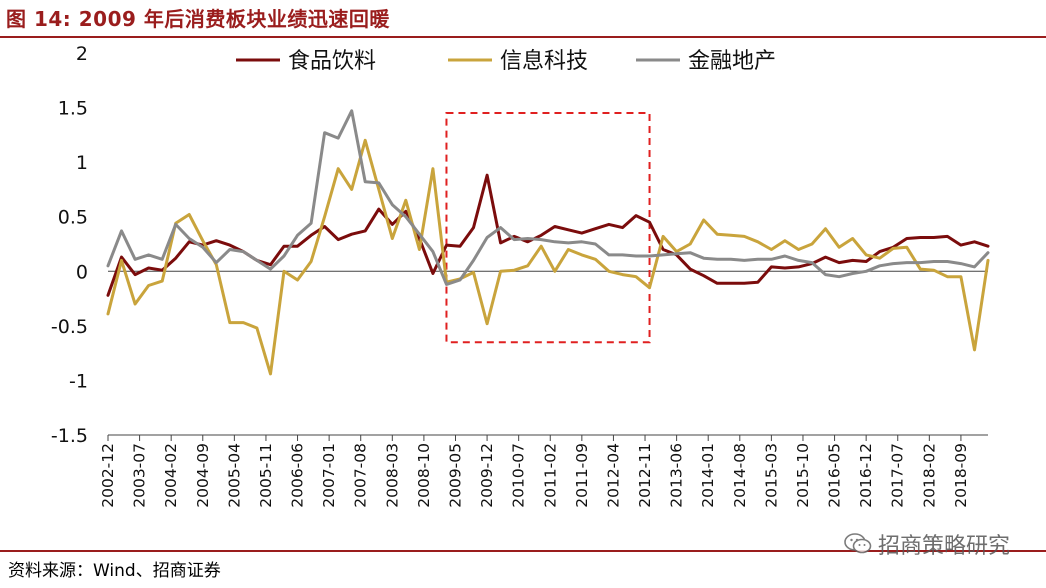 The width and height of the screenshot is (1046, 588). I want to click on chart-legend: 食品饮料 信息科技 金融地产, so click(506, 61).